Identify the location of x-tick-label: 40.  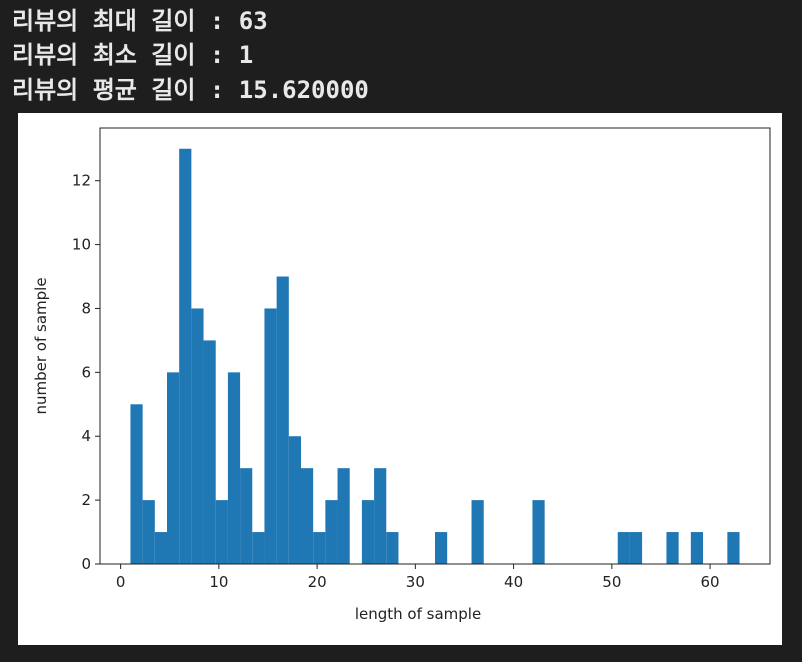
(513, 582).